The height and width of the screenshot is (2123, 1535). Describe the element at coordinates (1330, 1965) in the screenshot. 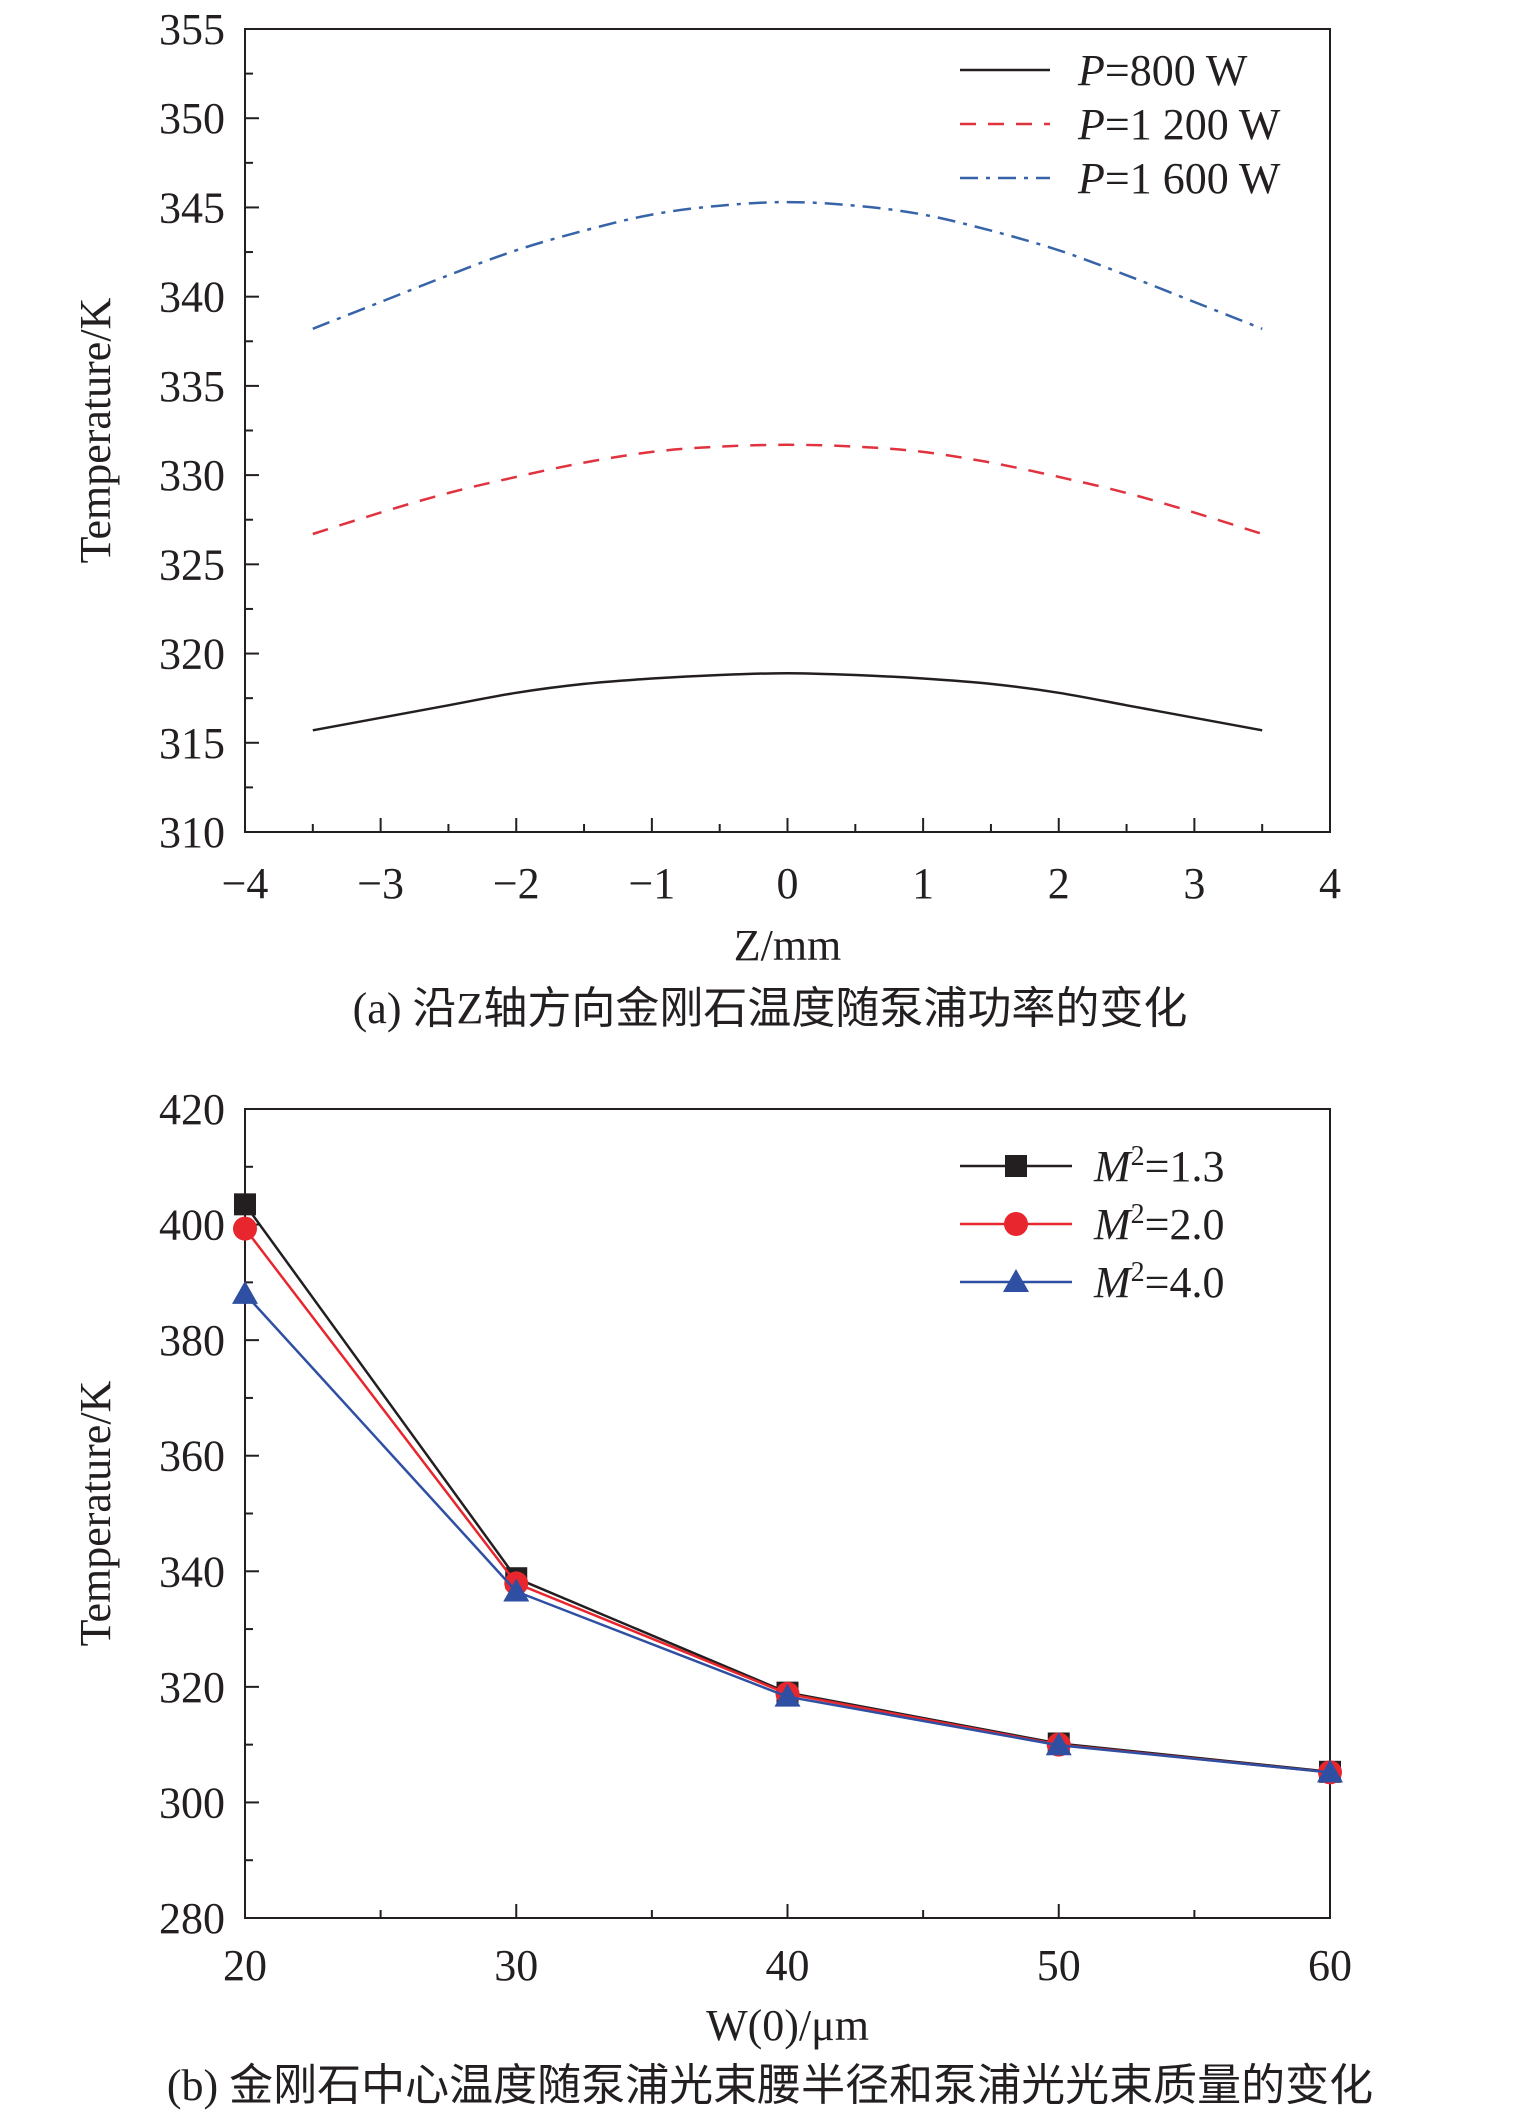

I see `x-tick-label: 60` at that location.